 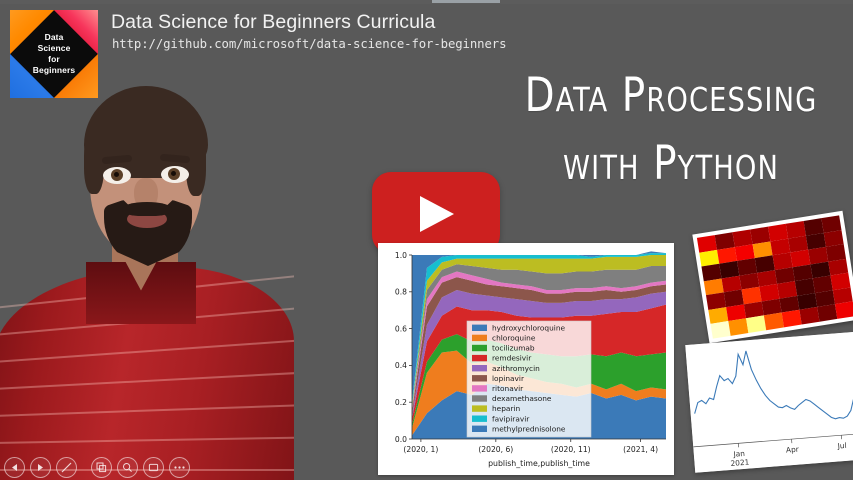 What do you see at coordinates (54, 59) in the screenshot?
I see `logo-line-3: for` at bounding box center [54, 59].